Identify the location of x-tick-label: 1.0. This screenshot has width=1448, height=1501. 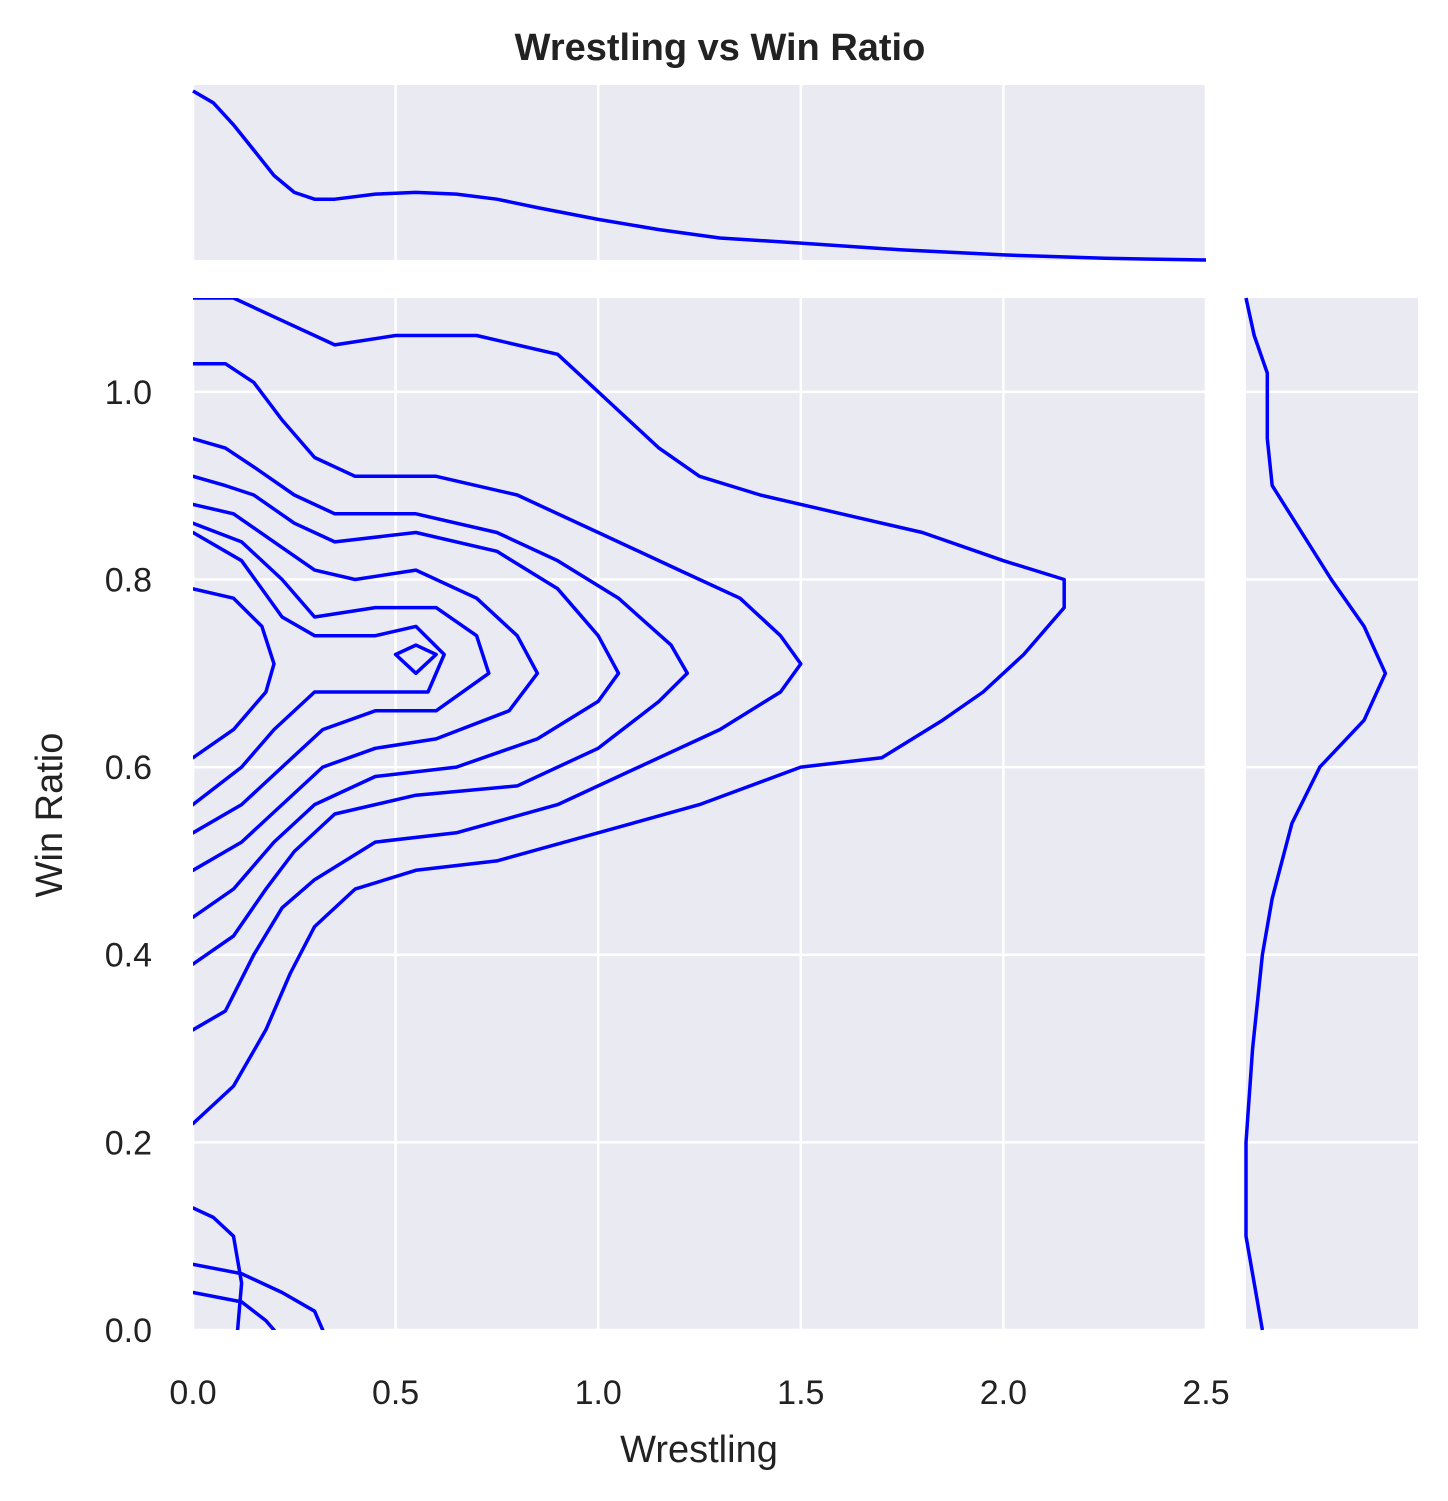
(598, 1393).